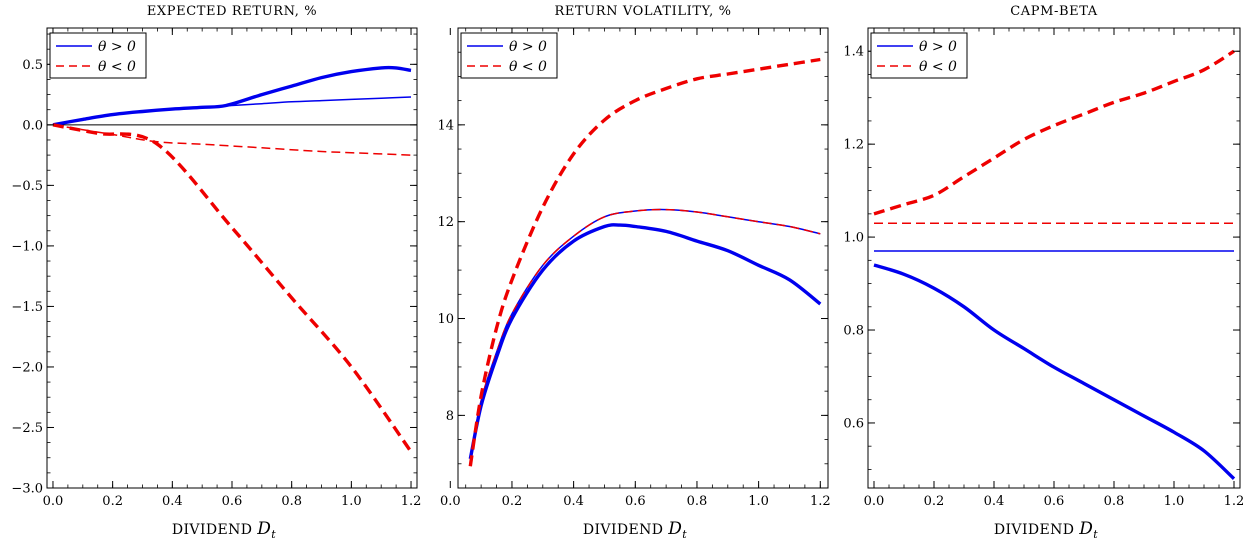 This screenshot has height=546, width=1256. I want to click on y-tick-label: −1.0, so click(27, 246).